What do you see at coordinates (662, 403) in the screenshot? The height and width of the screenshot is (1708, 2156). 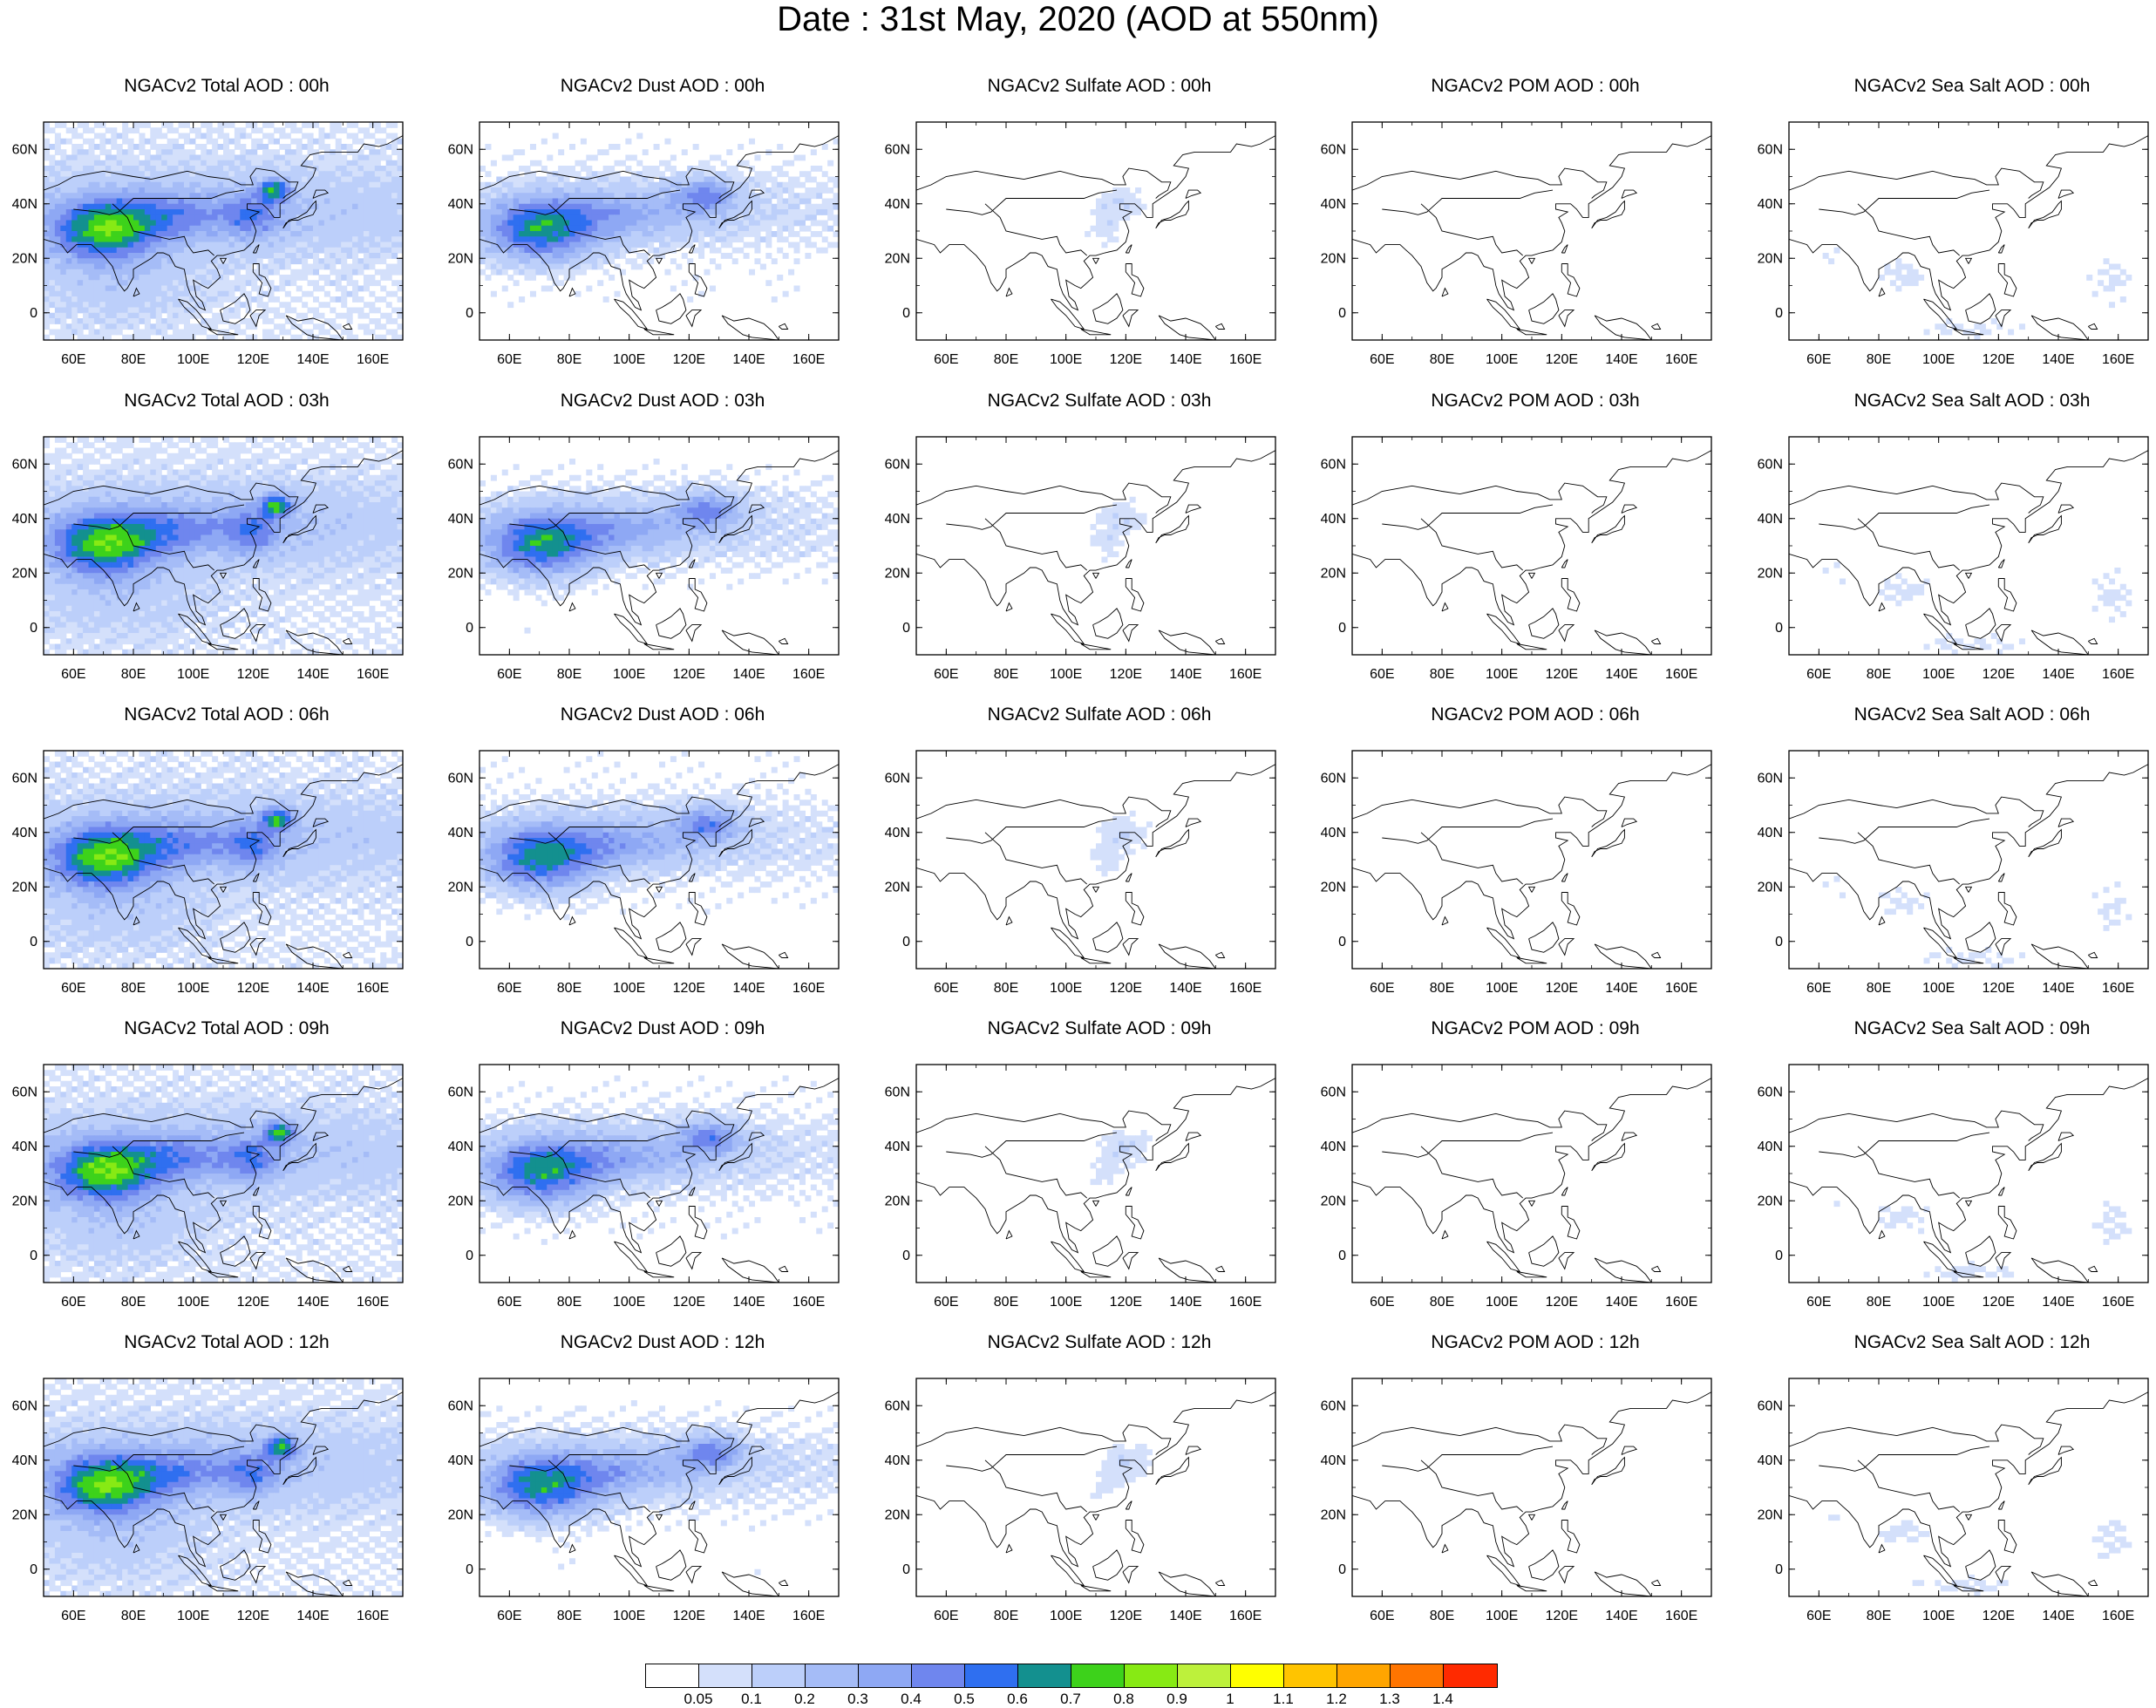 I see `panel-title: NGACv2 Dust AOD : 03h` at bounding box center [662, 403].